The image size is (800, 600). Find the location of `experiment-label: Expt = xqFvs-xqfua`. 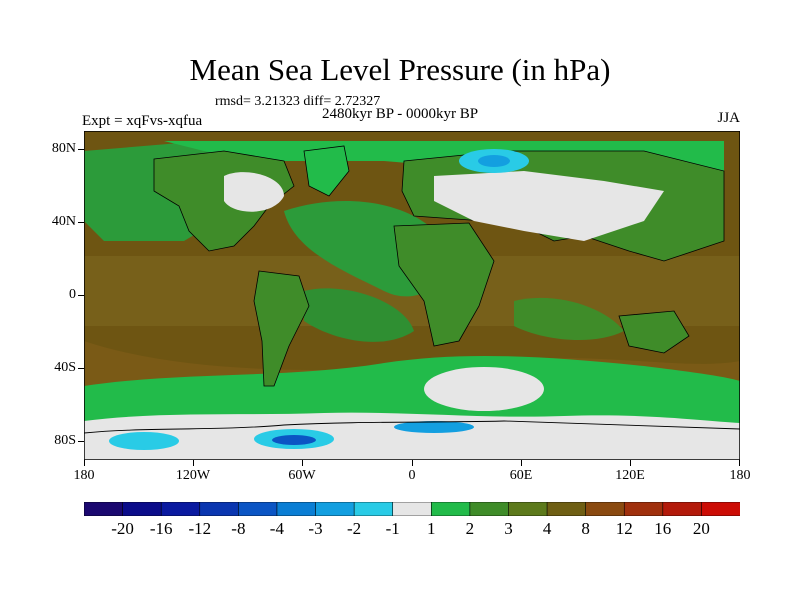

experiment-label: Expt = xqFvs-xqfua is located at coordinates (142, 121).